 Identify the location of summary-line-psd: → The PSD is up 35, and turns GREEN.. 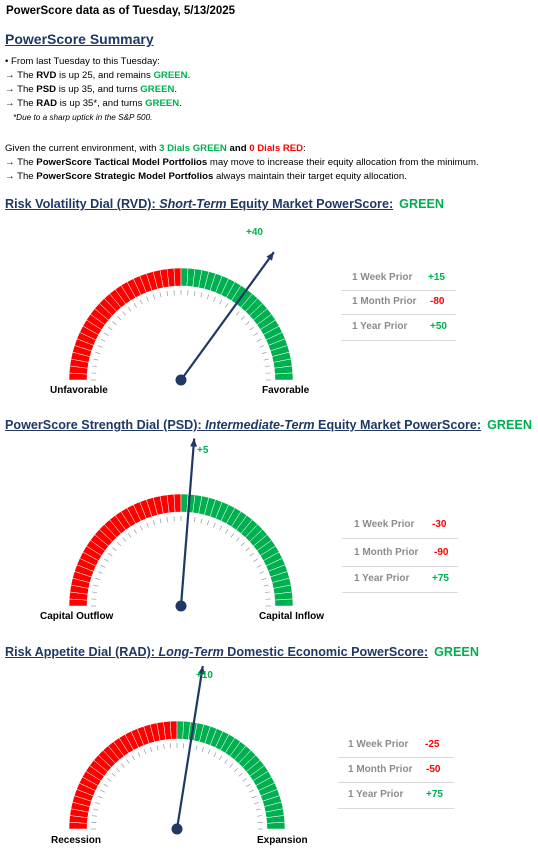
(91, 89).